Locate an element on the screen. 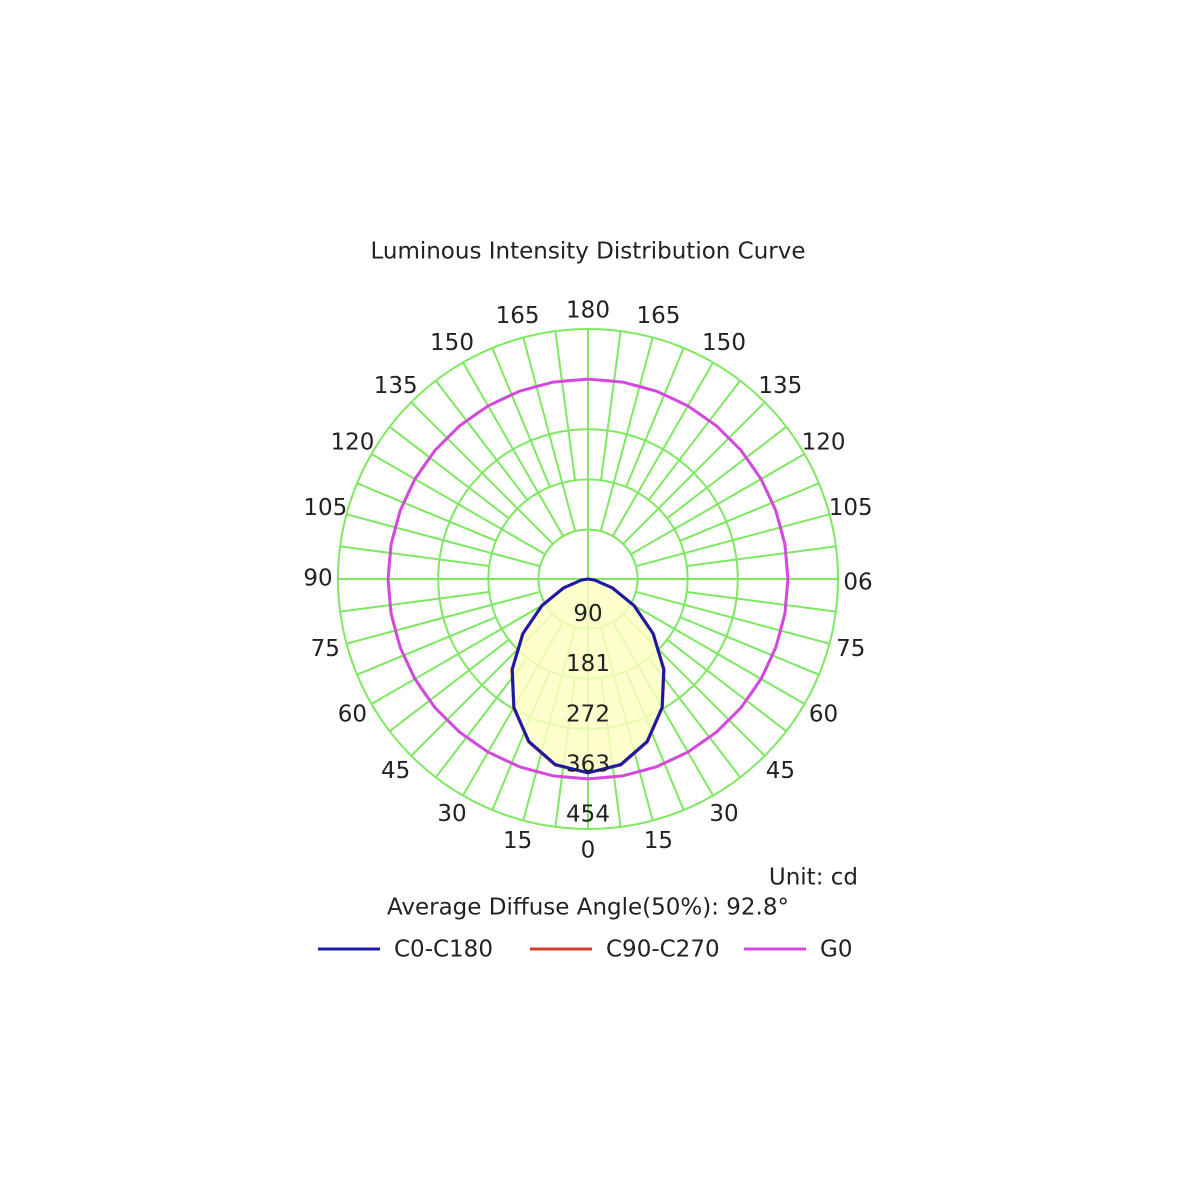 This screenshot has height=1200, width=1200. r-tick-label: 272 is located at coordinates (588, 714).